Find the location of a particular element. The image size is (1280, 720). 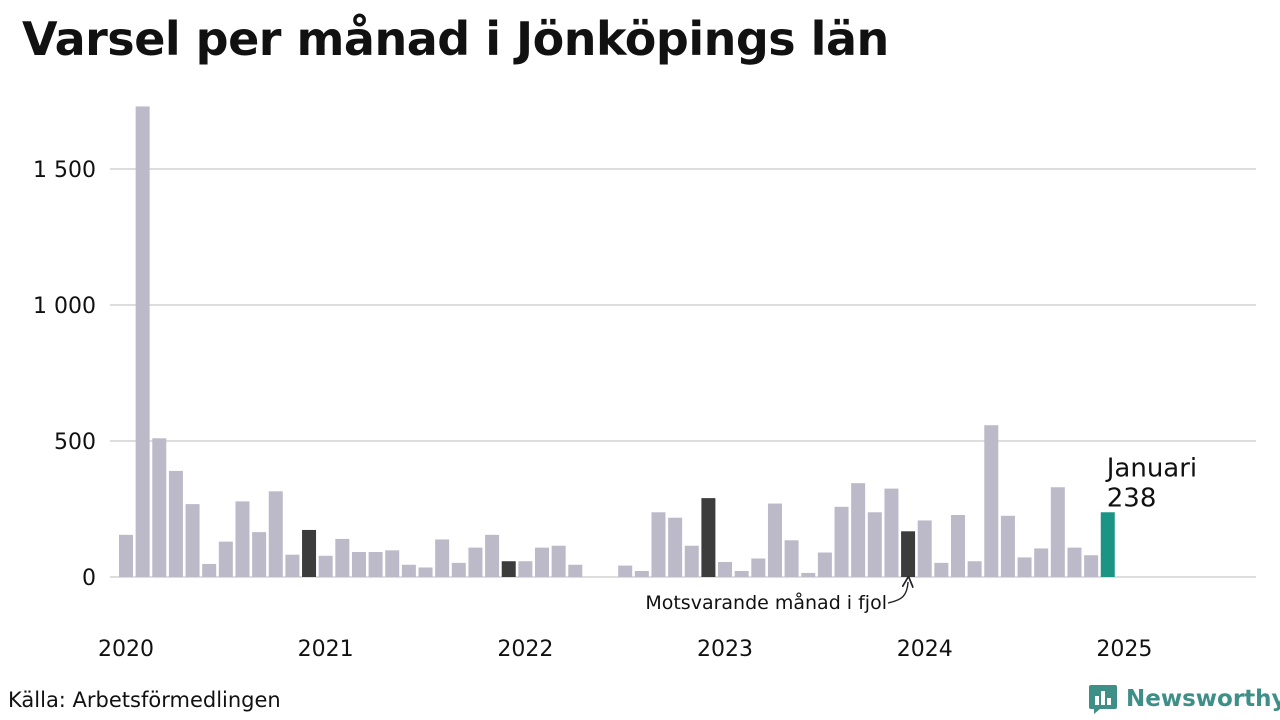

x-tick-label: 2024 is located at coordinates (925, 649).